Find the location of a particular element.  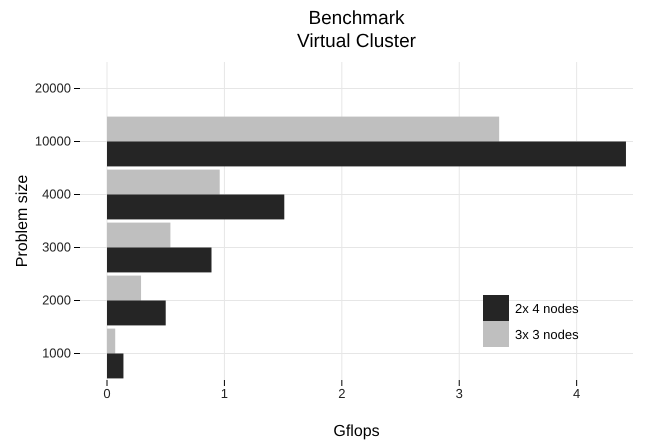

y-tick-label: 1000 is located at coordinates (56, 353).